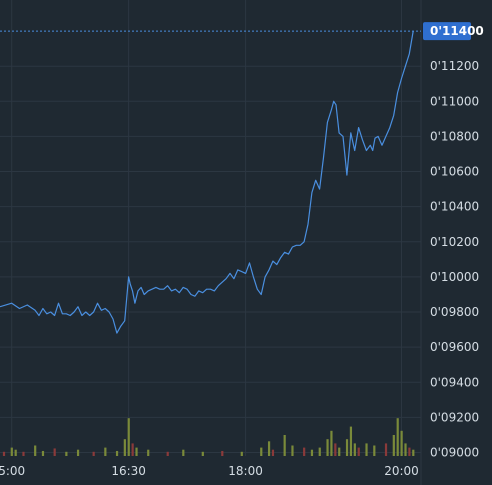 This screenshot has height=485, width=492. Describe the element at coordinates (454, 136) in the screenshot. I see `y-tick-label: 0'10800` at that location.